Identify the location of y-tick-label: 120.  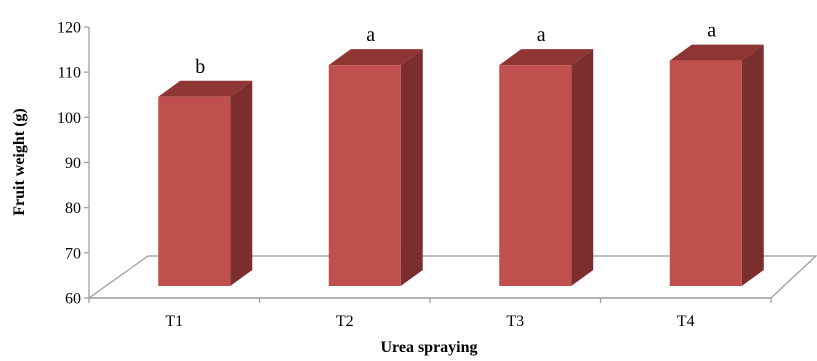
(69, 28).